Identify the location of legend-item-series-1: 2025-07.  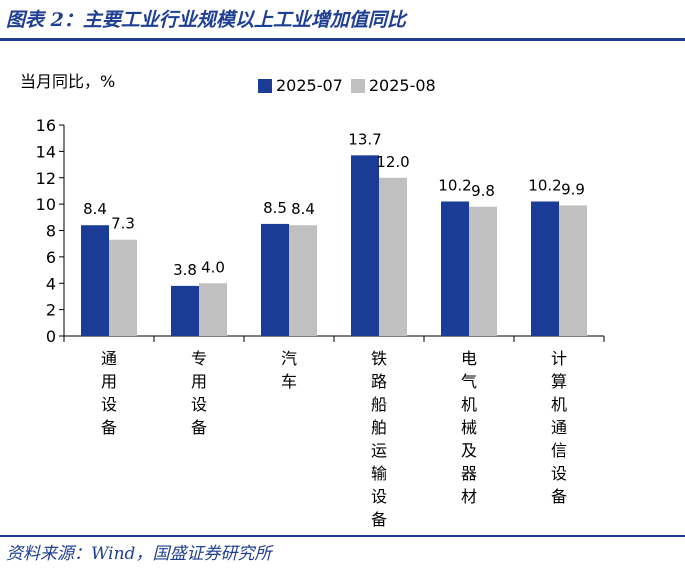
(300, 85).